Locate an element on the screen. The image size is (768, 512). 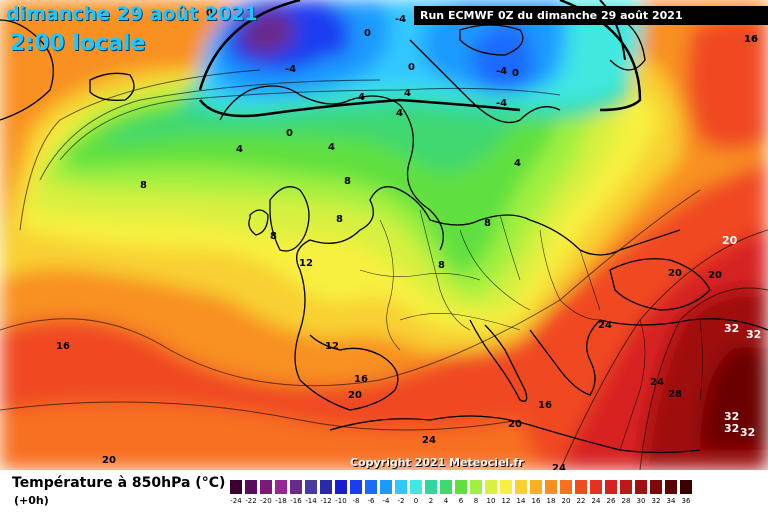
forecast-step: (+0h) is located at coordinates (31, 500).